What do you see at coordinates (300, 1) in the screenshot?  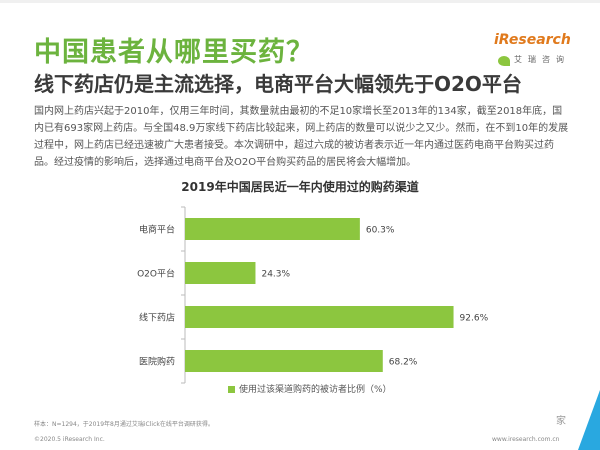 I see `top-rule` at bounding box center [300, 1].